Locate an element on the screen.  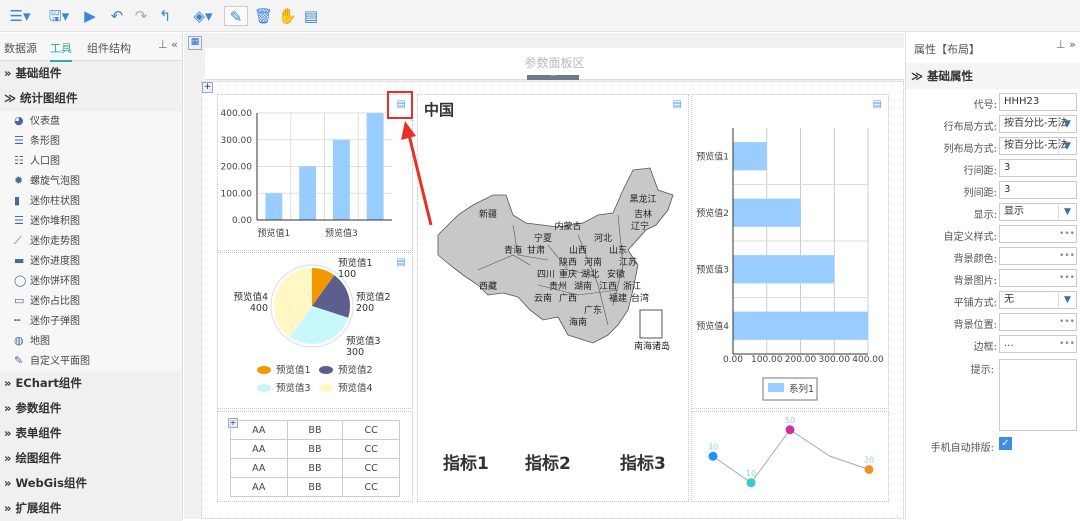
param-panel-area: 参数面板区 is located at coordinates (554, 64).